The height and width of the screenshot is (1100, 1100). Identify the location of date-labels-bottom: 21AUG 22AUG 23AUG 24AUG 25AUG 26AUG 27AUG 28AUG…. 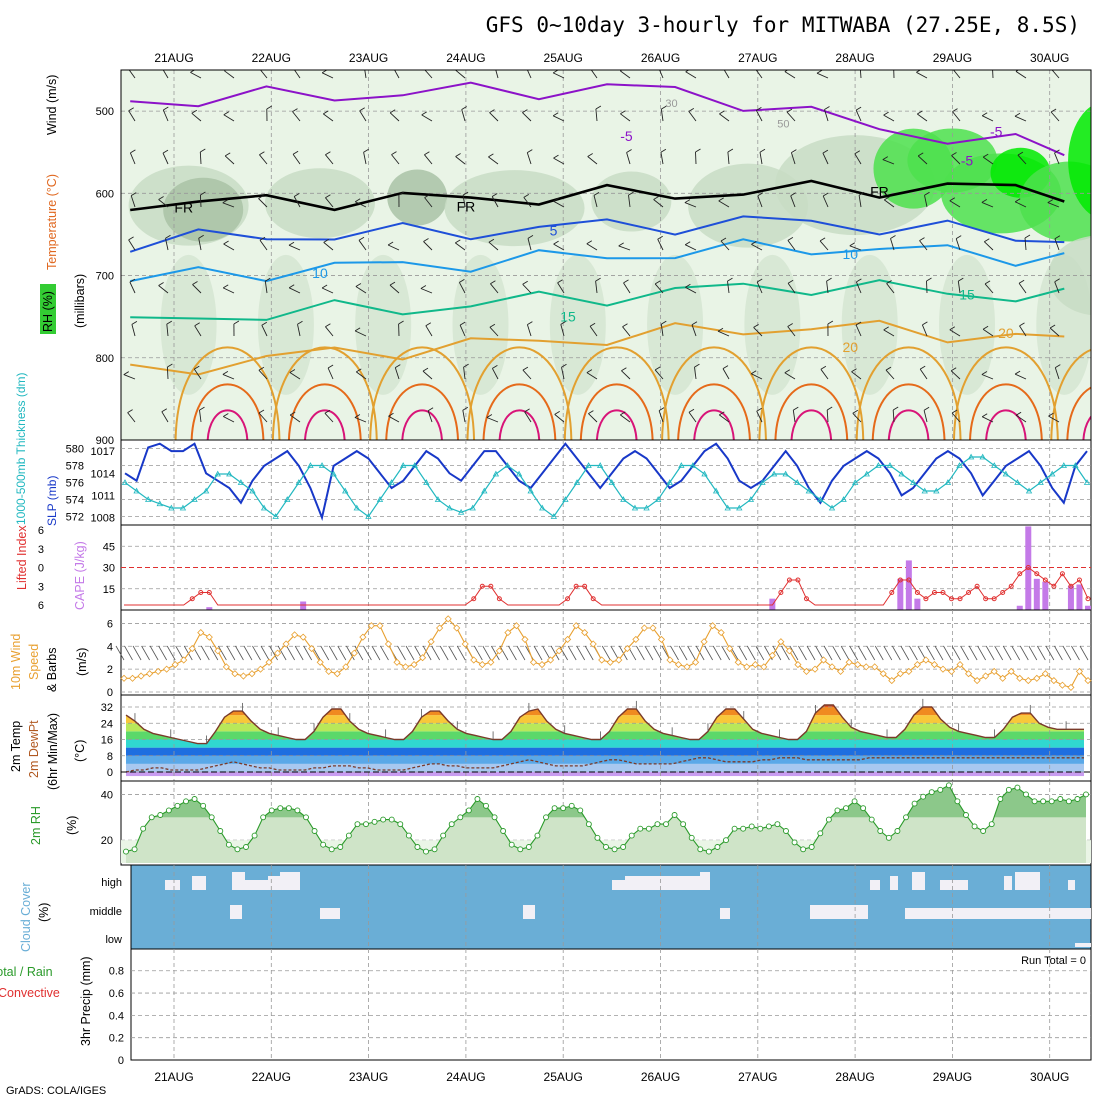
(611, 1077).